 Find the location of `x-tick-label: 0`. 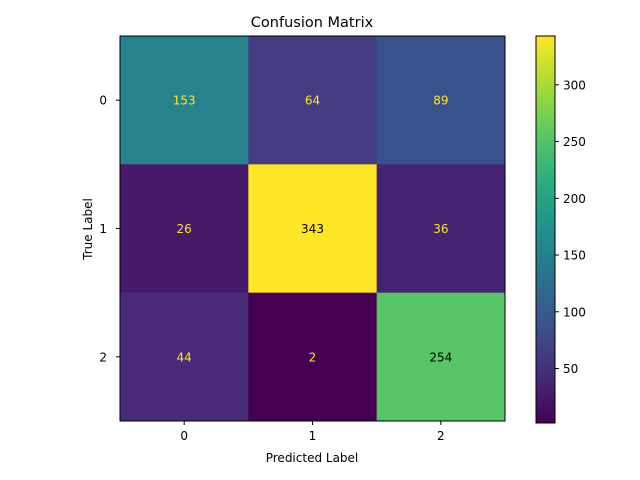

x-tick-label: 0 is located at coordinates (184, 436).